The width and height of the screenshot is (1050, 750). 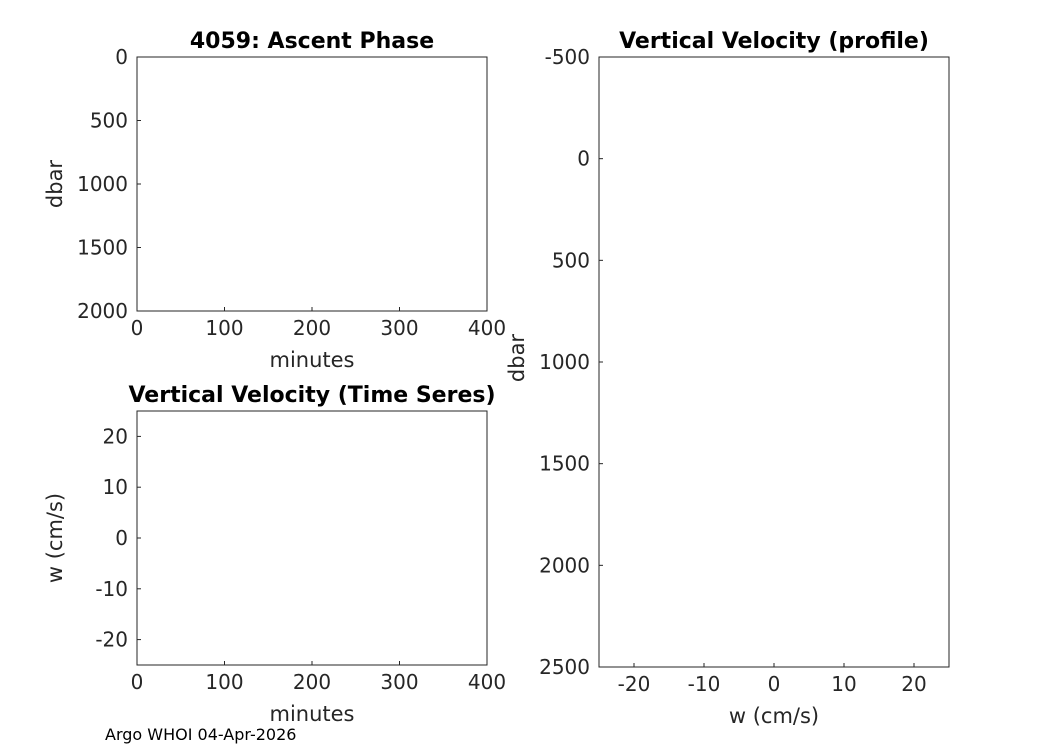 What do you see at coordinates (312, 41) in the screenshot?
I see `chart-title: 4059: Ascent Phase` at bounding box center [312, 41].